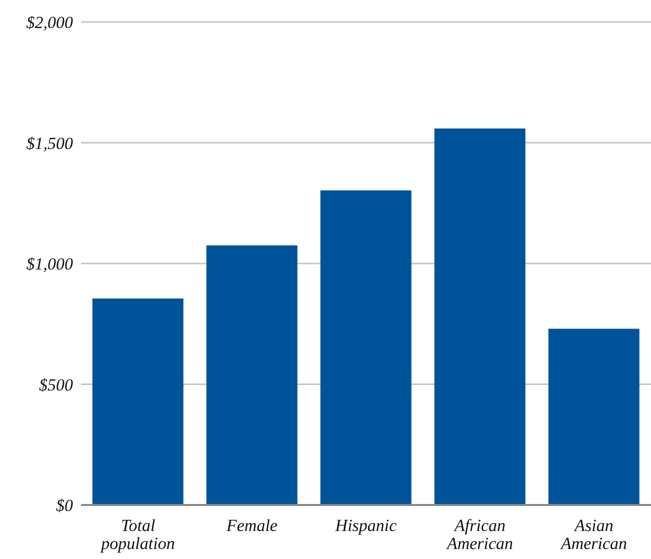 The width and height of the screenshot is (651, 559). I want to click on y-tick-label: $1,000, so click(50, 264).